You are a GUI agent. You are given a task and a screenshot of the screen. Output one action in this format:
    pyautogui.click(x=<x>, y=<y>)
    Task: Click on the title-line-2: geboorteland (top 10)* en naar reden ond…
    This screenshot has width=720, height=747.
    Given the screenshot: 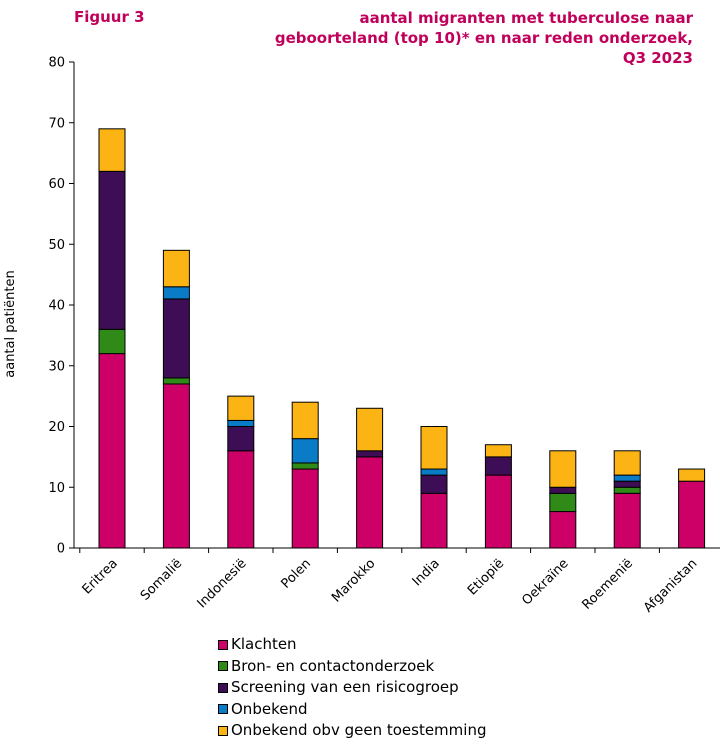 What is the action you would take?
    pyautogui.click(x=483, y=38)
    